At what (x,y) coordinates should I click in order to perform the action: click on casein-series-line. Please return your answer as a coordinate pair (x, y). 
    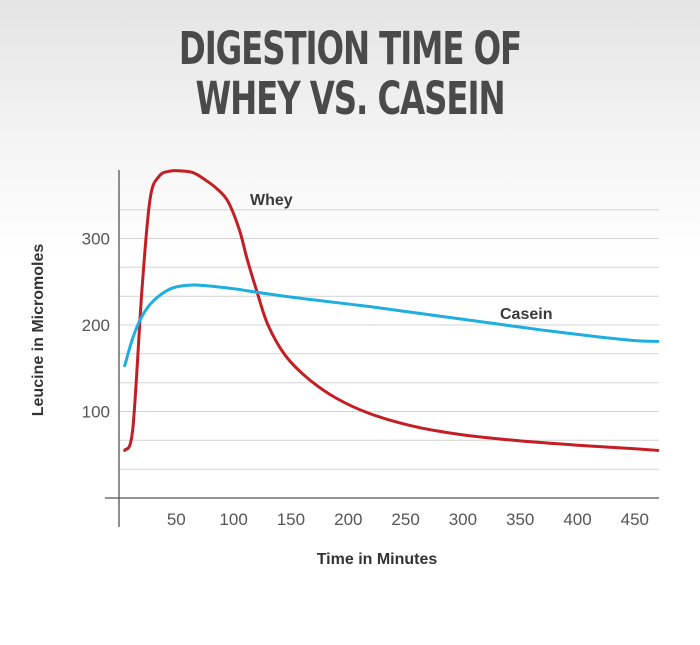
    Looking at the image, I should click on (391, 325).